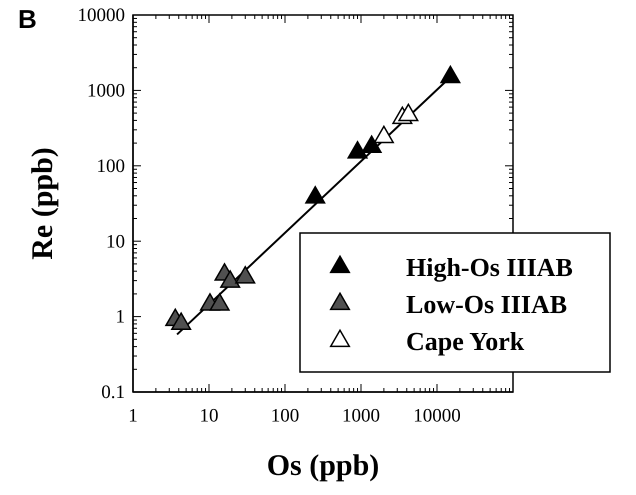 Image resolution: width=636 pixels, height=495 pixels. What do you see at coordinates (106, 91) in the screenshot?
I see `y-tick-label: 1000` at bounding box center [106, 91].